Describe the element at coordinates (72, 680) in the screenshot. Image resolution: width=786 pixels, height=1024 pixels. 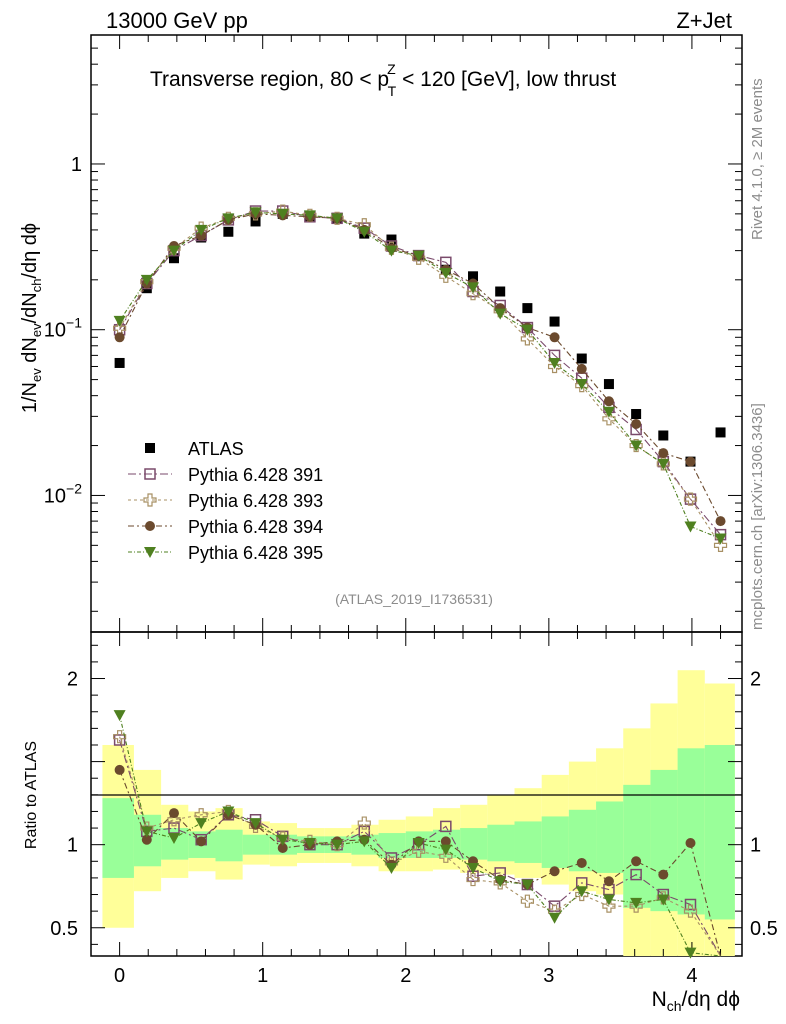
I see `ratio-y-tick-label: 2` at that location.